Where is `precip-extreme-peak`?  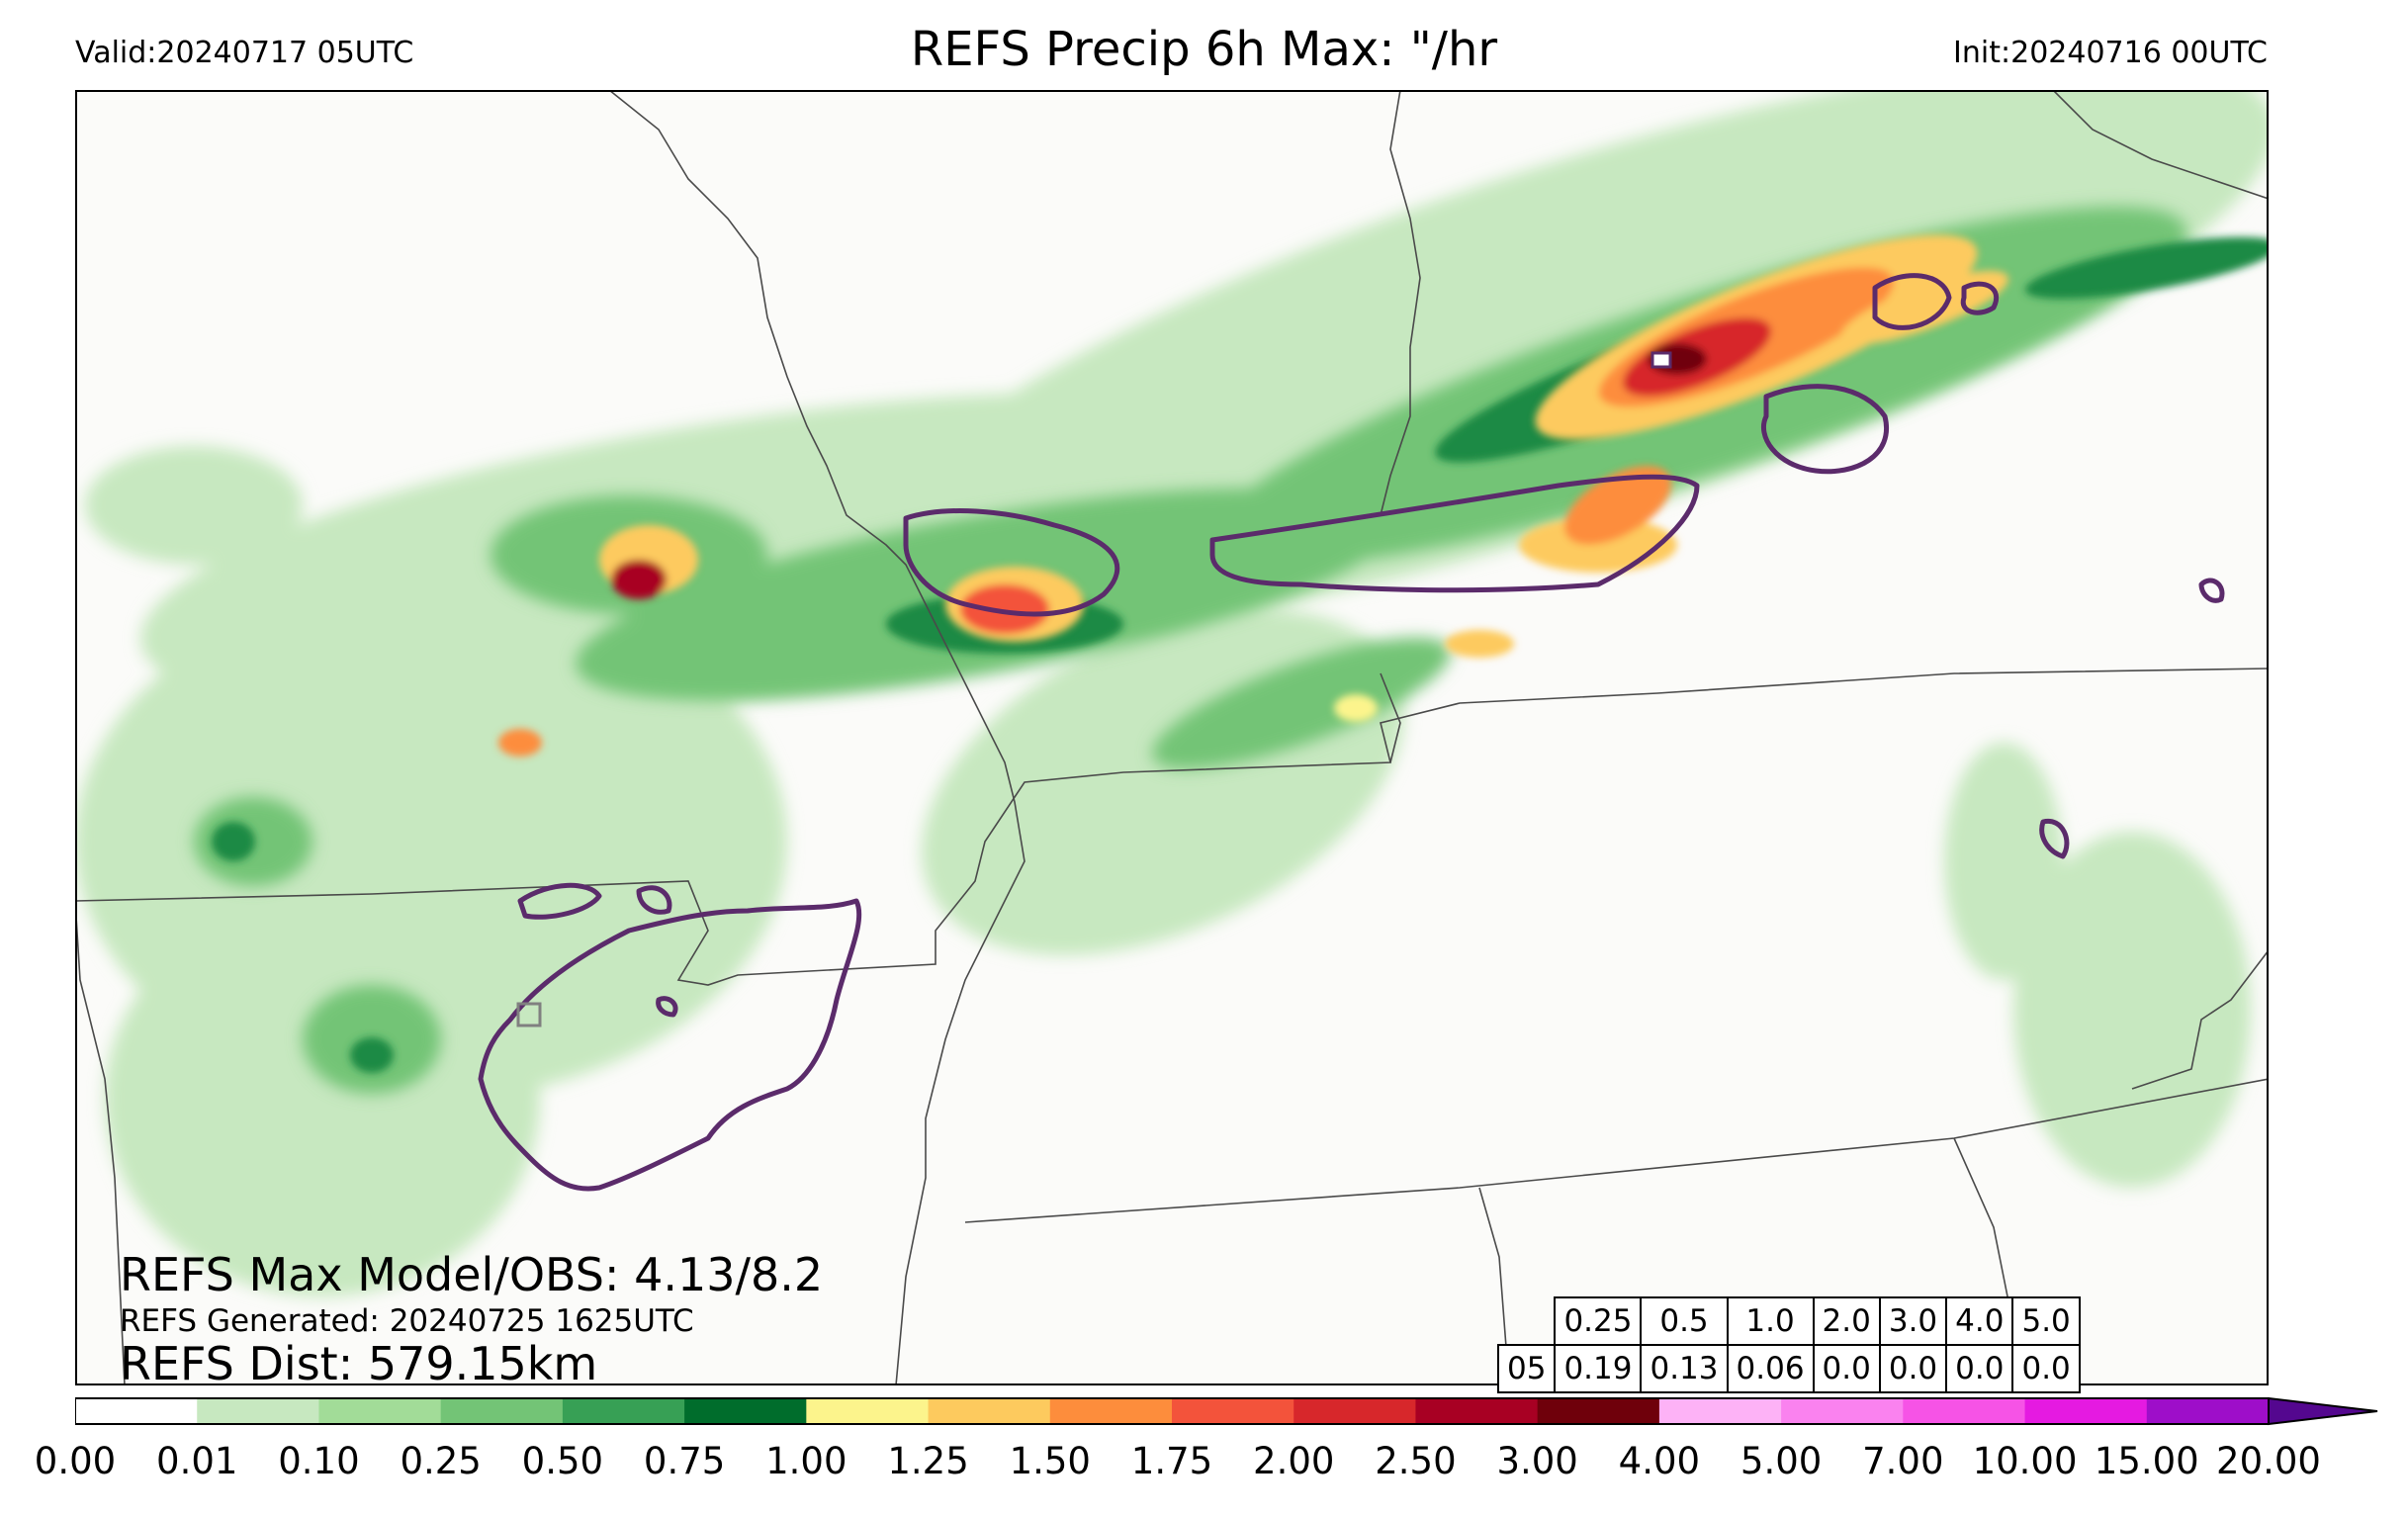 precip-extreme-peak is located at coordinates (1661, 360).